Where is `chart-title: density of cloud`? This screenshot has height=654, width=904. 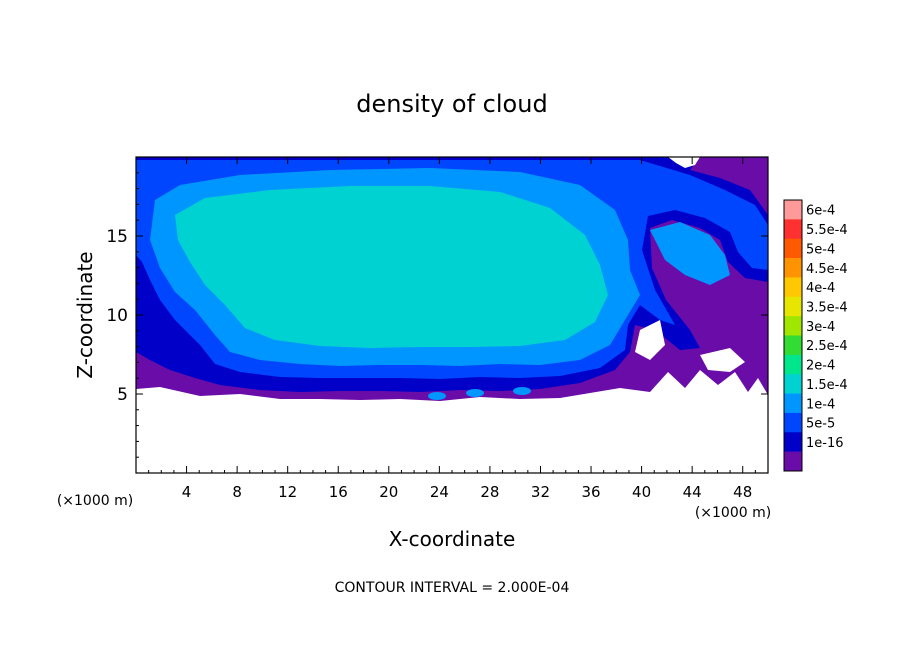 chart-title: density of cloud is located at coordinates (451, 104).